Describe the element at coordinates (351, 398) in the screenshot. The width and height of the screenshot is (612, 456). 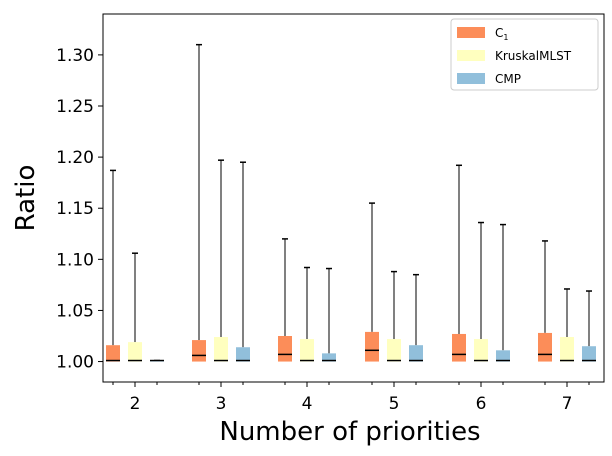
I see `x-axis: 2 3 4 5 6 7` at that location.